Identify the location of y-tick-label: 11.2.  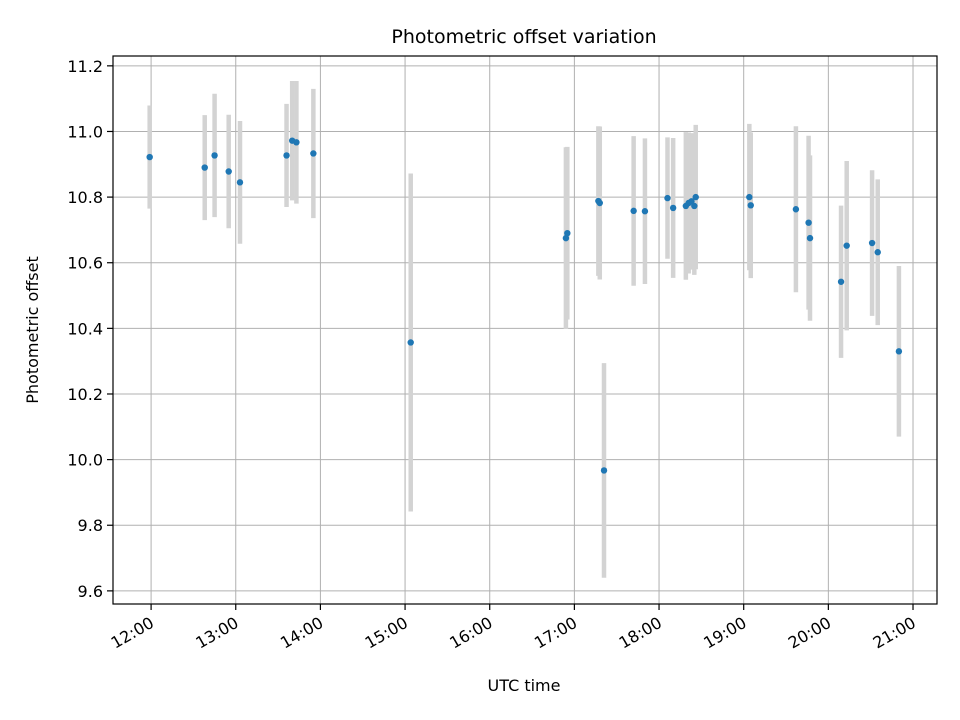
(85, 66).